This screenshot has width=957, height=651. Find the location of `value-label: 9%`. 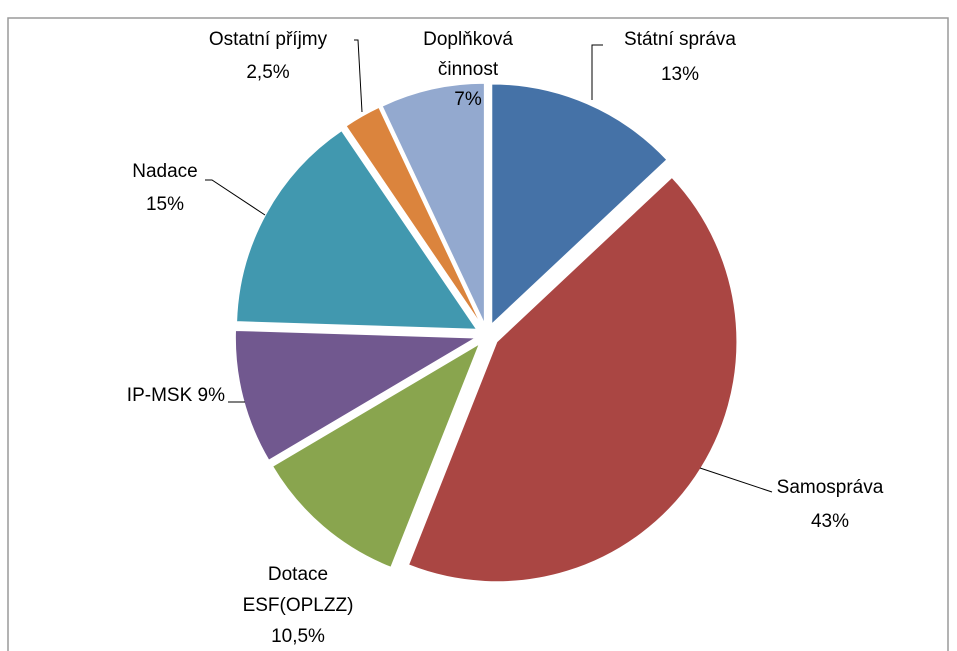

value-label: 9% is located at coordinates (212, 395).